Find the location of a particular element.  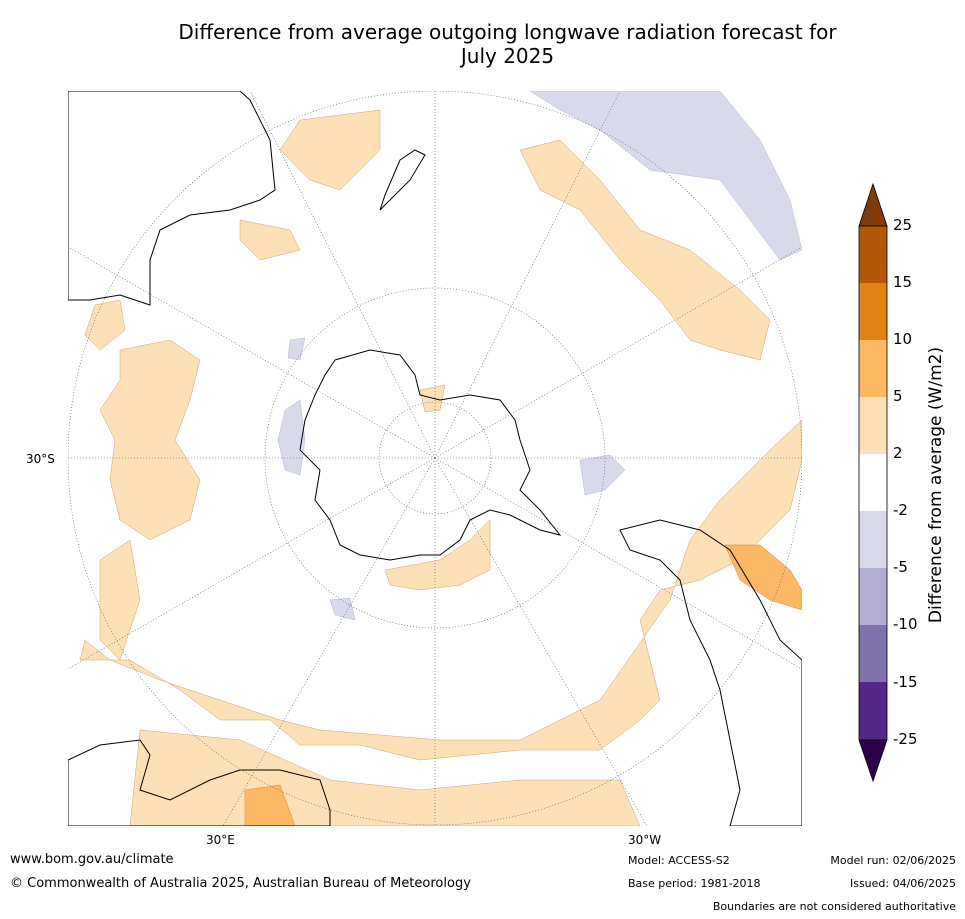

south-america-coastline is located at coordinates (710, 672).